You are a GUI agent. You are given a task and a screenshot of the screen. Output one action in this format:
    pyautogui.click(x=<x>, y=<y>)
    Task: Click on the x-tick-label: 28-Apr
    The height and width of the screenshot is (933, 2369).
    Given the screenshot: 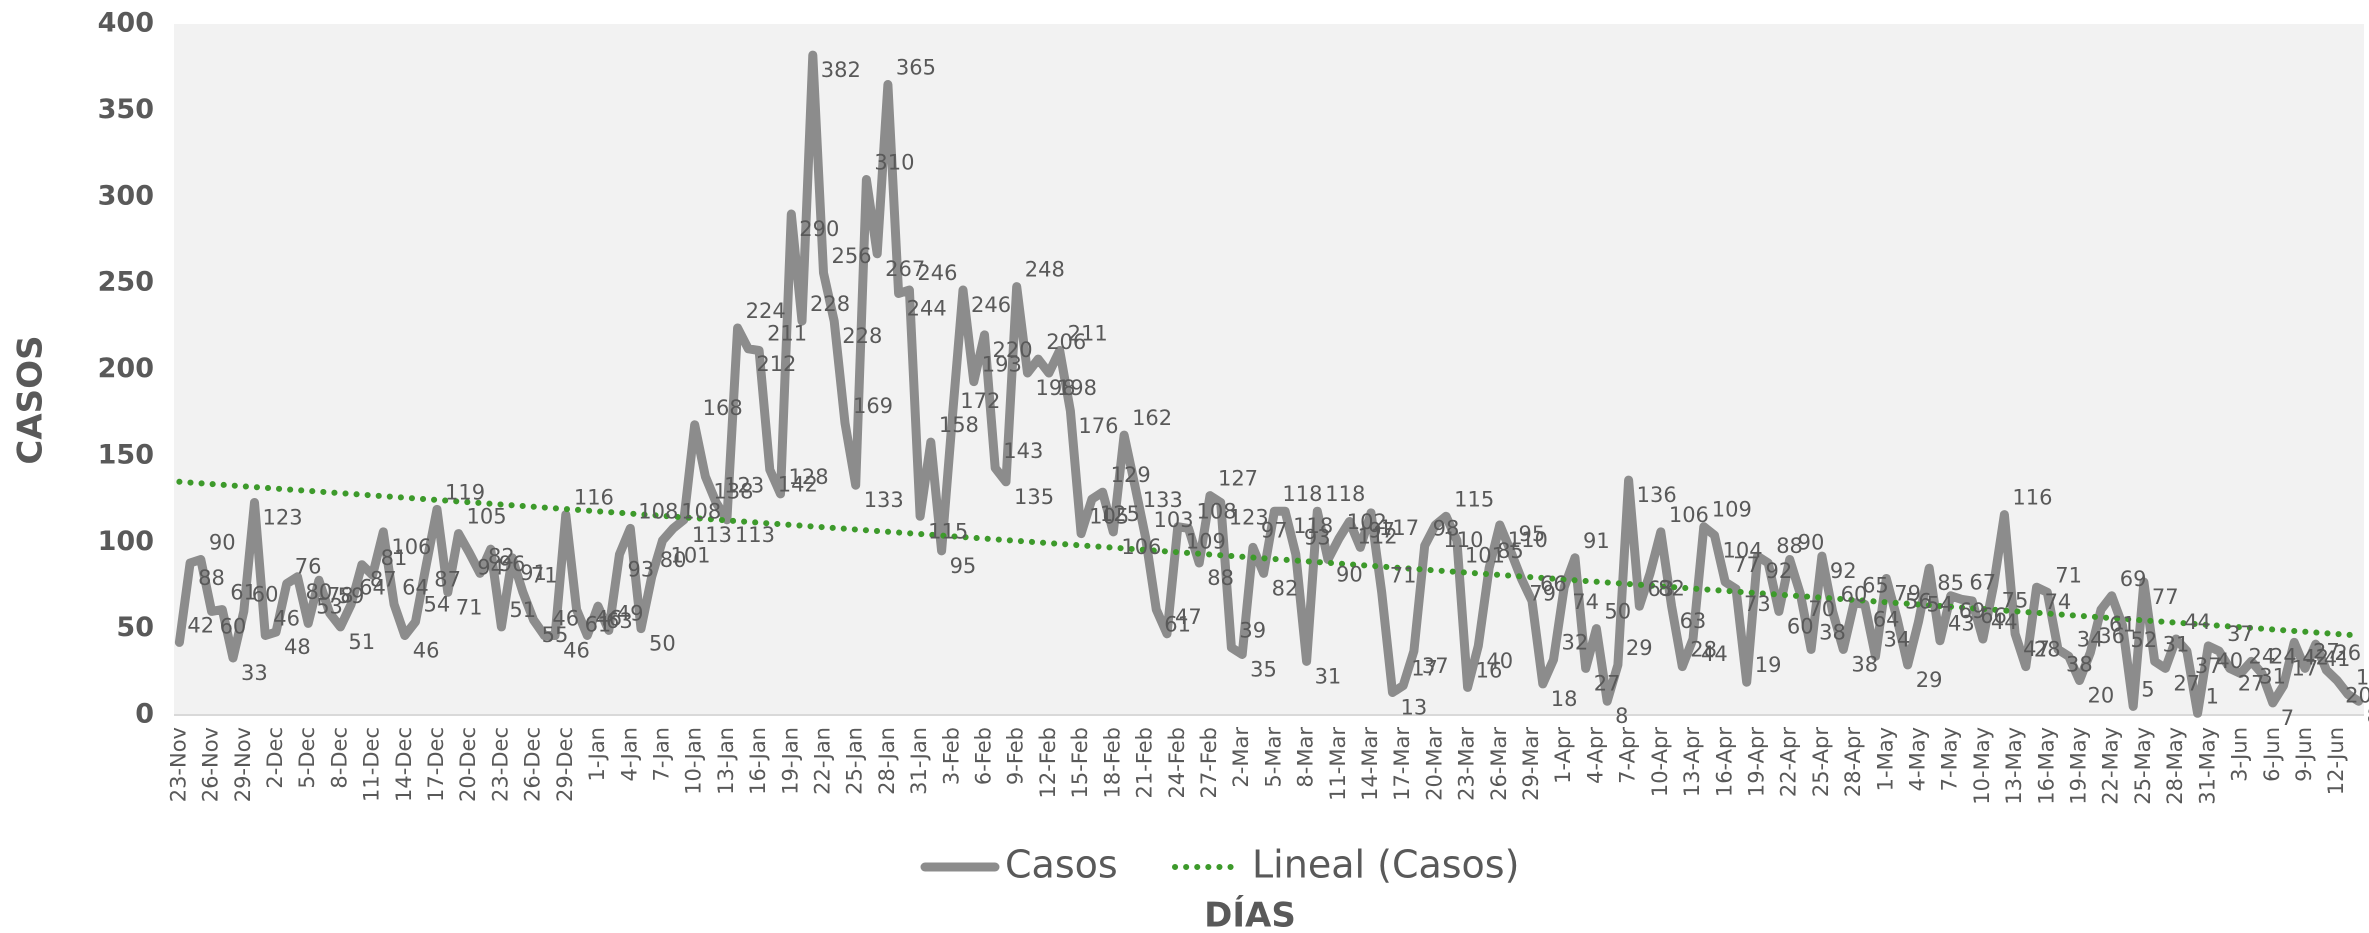 What is the action you would take?
    pyautogui.click(x=1853, y=762)
    